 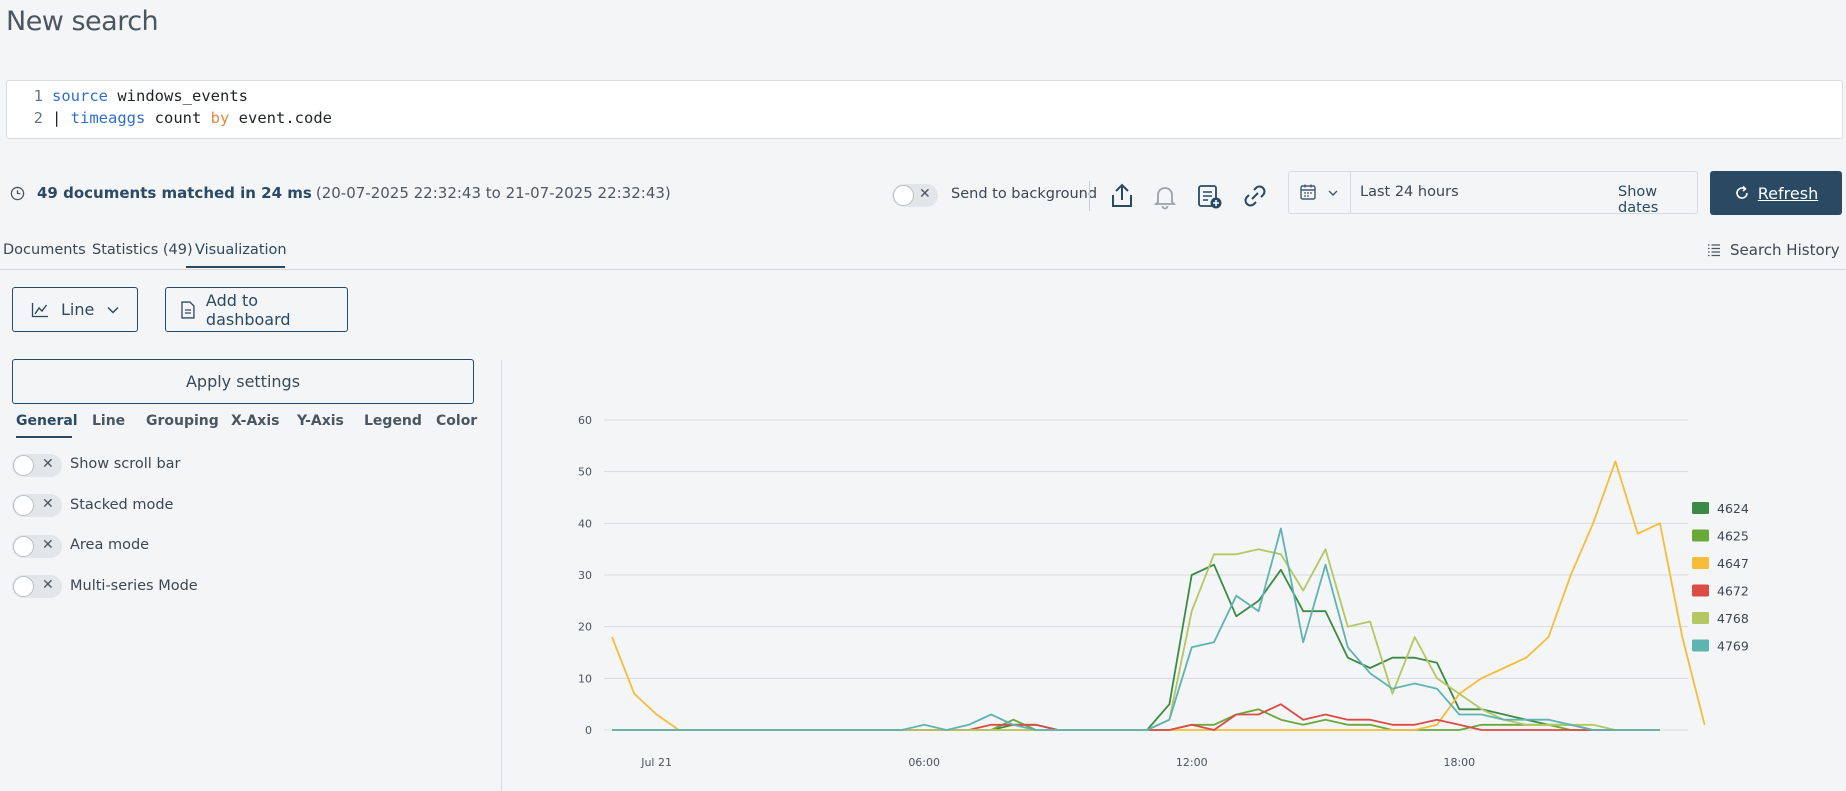 I want to click on search-history-label: Search History, so click(x=1785, y=250).